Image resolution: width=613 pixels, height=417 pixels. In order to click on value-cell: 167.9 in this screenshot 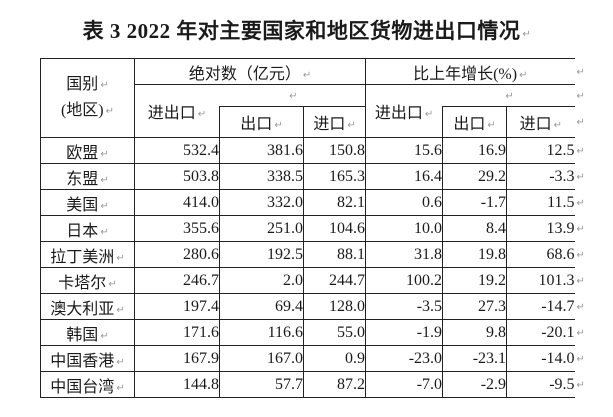, I will do `click(177, 358)`.